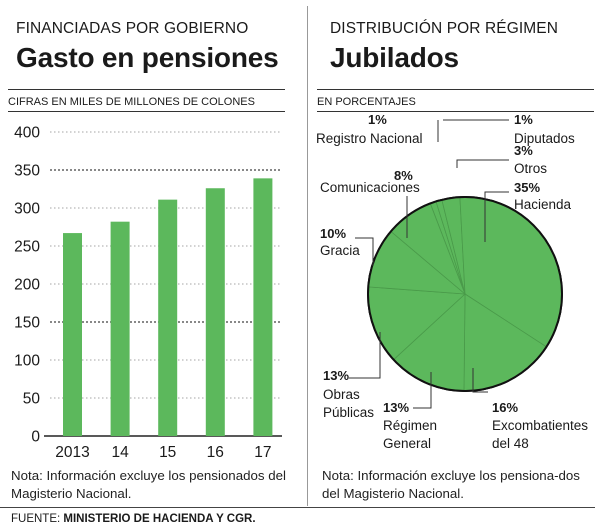 This screenshot has height=531, width=595. What do you see at coordinates (215, 452) in the screenshot?
I see `x-tick-label: 16` at bounding box center [215, 452].